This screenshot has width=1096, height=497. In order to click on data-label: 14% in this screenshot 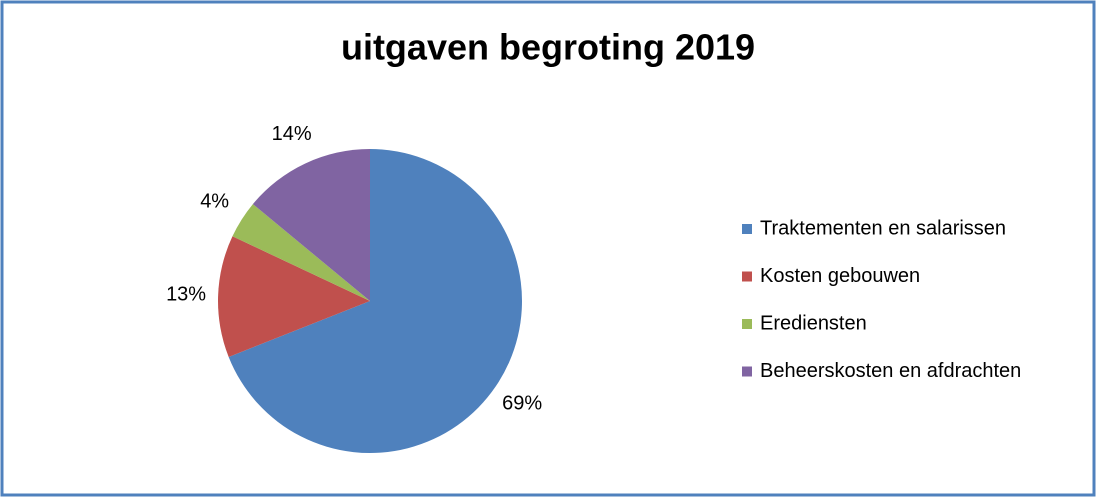, I will do `click(292, 134)`.